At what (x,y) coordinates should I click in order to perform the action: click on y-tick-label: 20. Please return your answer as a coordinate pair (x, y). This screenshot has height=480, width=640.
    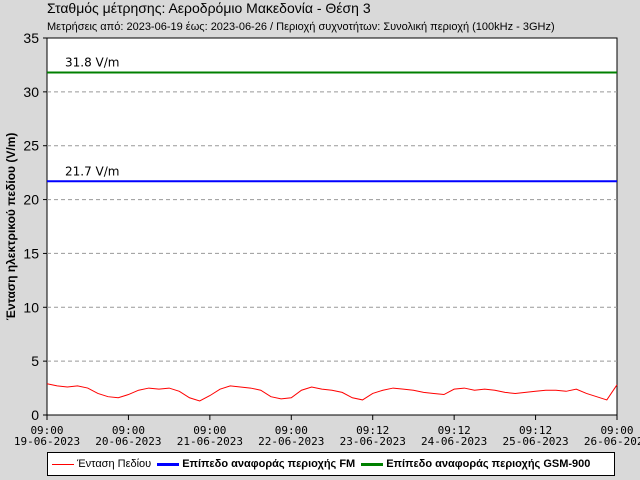
    Looking at the image, I should click on (31, 200).